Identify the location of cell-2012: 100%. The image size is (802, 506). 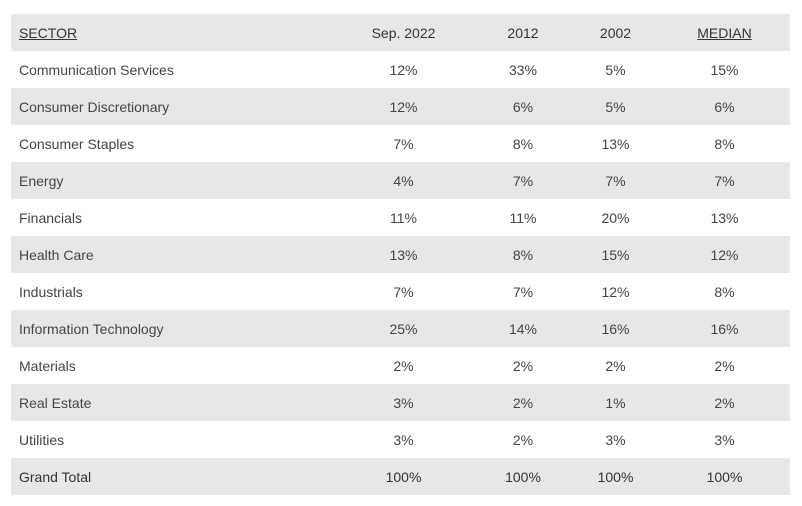
(523, 476).